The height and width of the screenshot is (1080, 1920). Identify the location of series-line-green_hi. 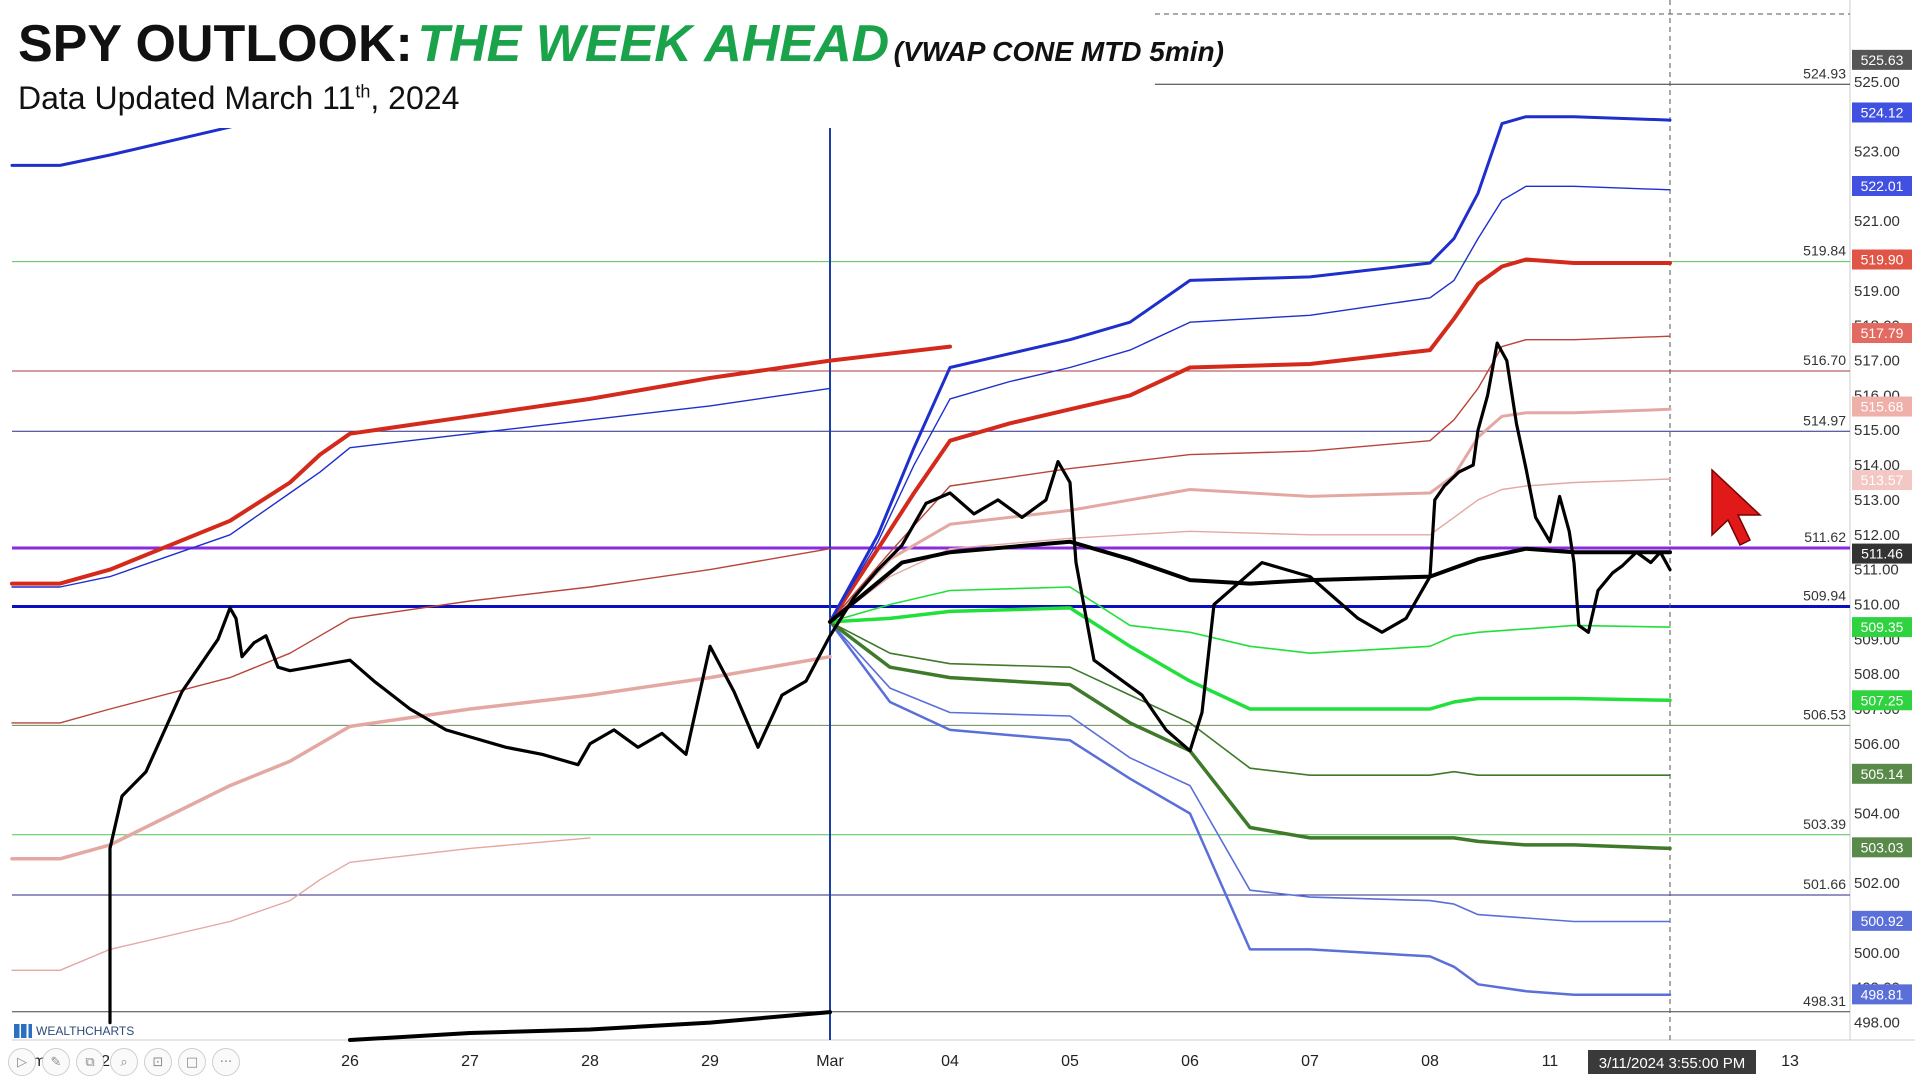
(1250, 620).